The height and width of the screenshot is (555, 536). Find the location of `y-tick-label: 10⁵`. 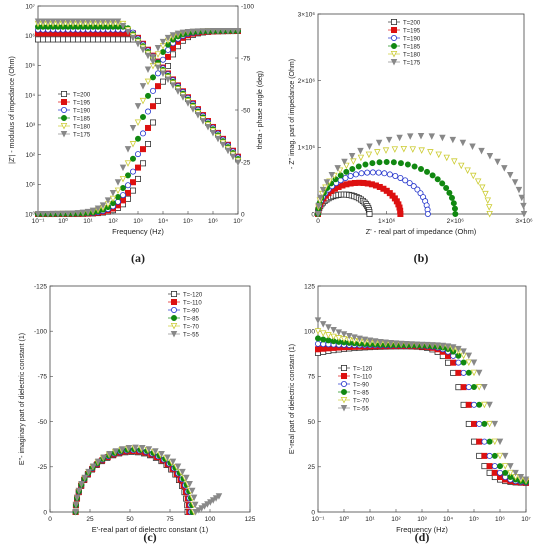

y-tick-label: 10⁵ is located at coordinates (30, 66).